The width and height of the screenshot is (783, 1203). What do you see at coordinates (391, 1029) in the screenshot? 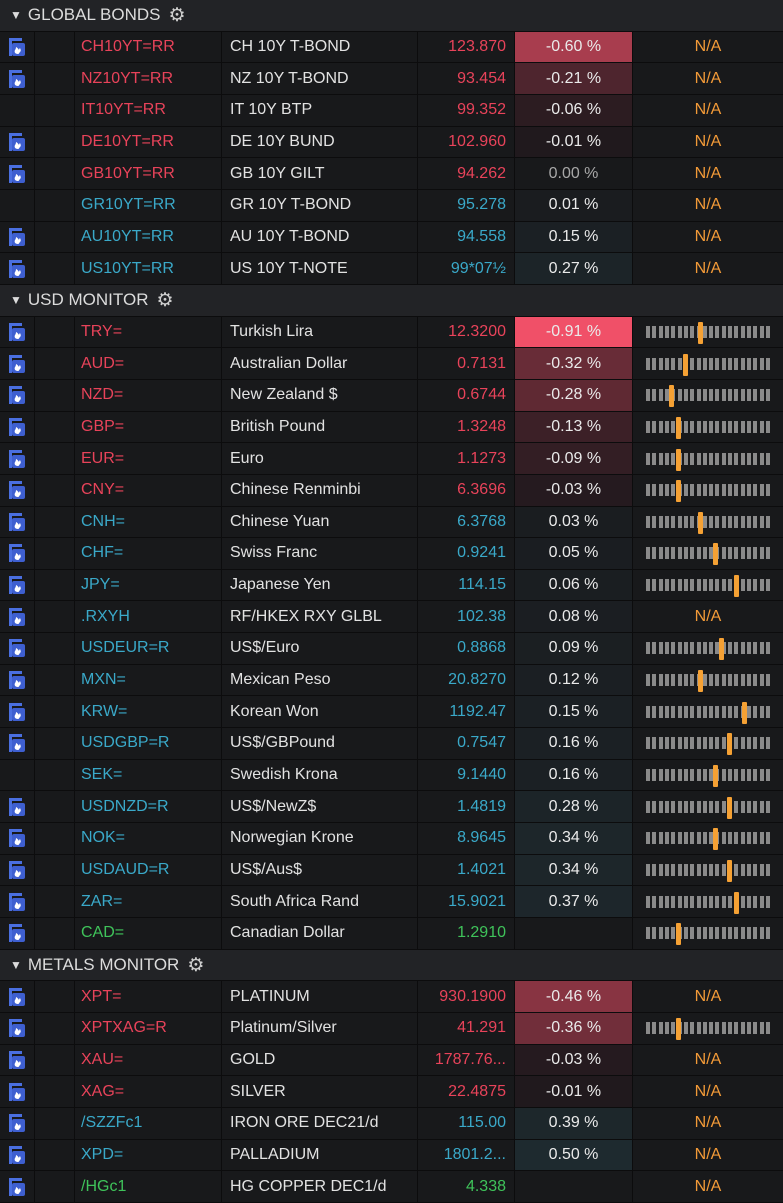
I see `table-row: XPTXAG=R Platinum/Silver 41.291 -0.36 %` at bounding box center [391, 1029].